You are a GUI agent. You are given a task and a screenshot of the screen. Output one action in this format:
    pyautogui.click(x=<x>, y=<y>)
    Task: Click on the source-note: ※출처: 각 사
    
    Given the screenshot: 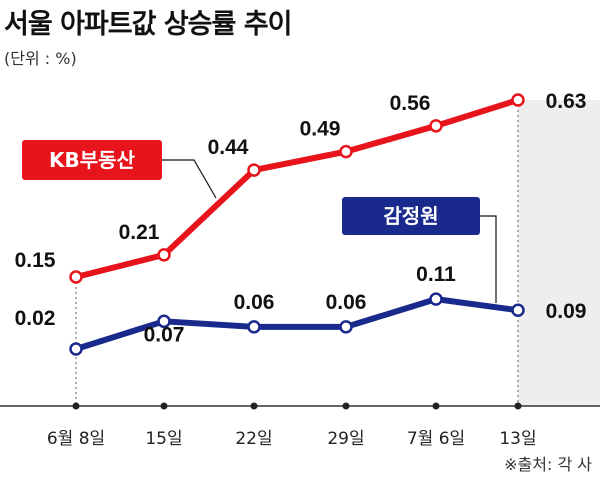 What is the action you would take?
    pyautogui.click(x=548, y=464)
    